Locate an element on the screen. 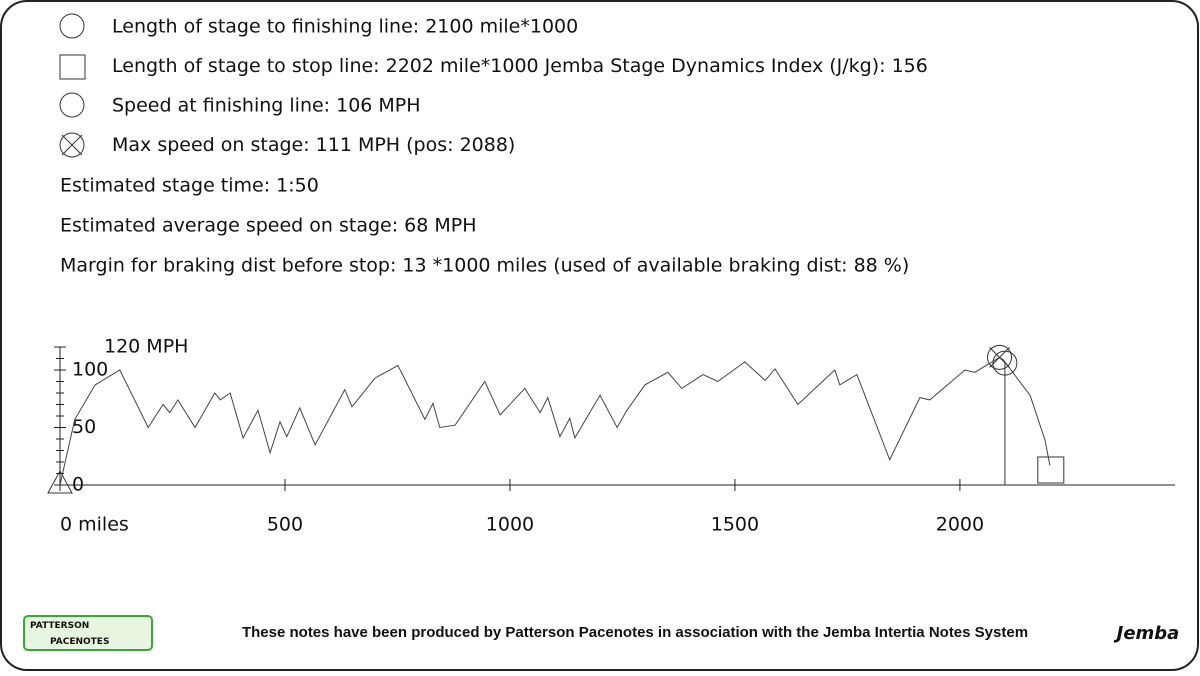 The height and width of the screenshot is (676, 1200). legend-line: Max speed on stage: 111 MPH (pos: 2088) is located at coordinates (313, 145).